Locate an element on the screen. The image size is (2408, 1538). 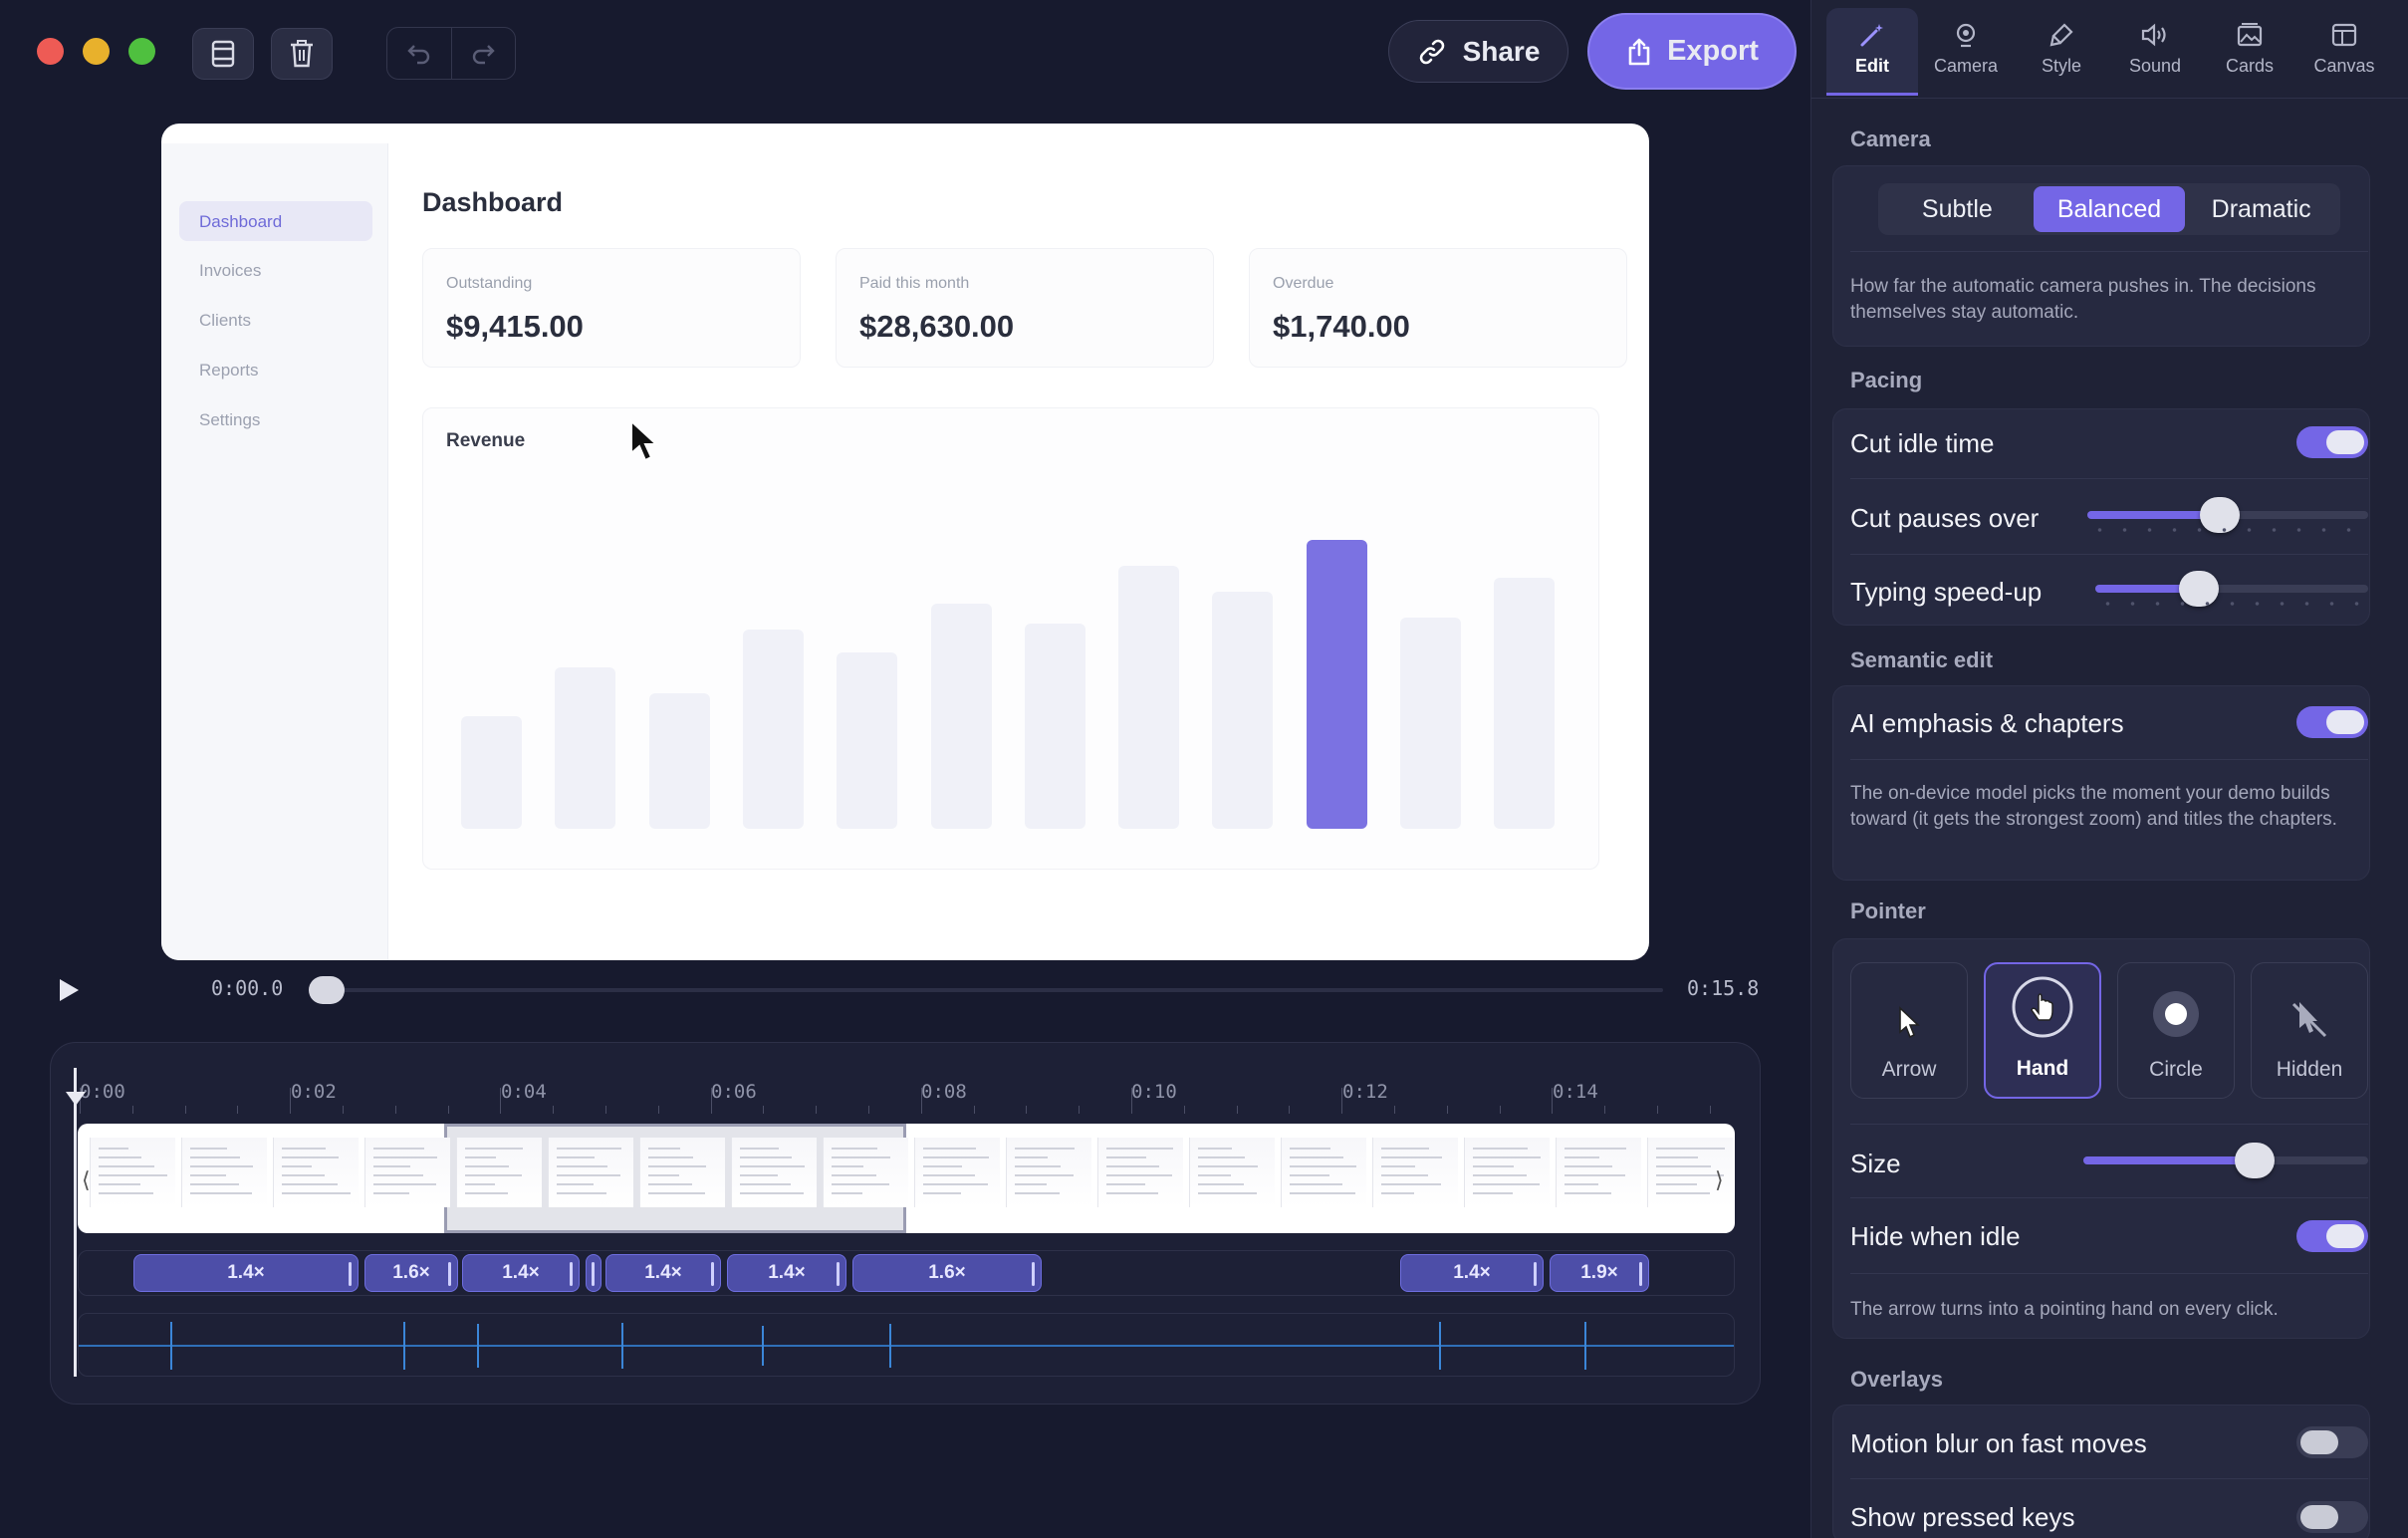
tab-label: Canvas is located at coordinates (2344, 66).